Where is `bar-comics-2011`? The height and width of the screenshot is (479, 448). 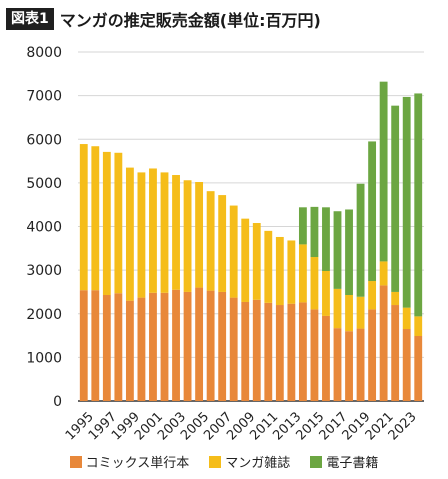
bar-comics-2011 is located at coordinates (268, 351).